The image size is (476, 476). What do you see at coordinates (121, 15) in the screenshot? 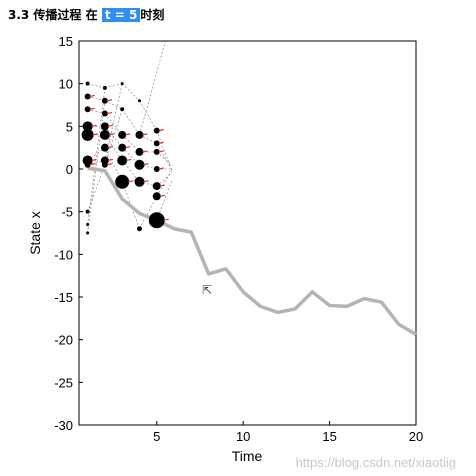
I see `heading-highlight: t = 5` at bounding box center [121, 15].